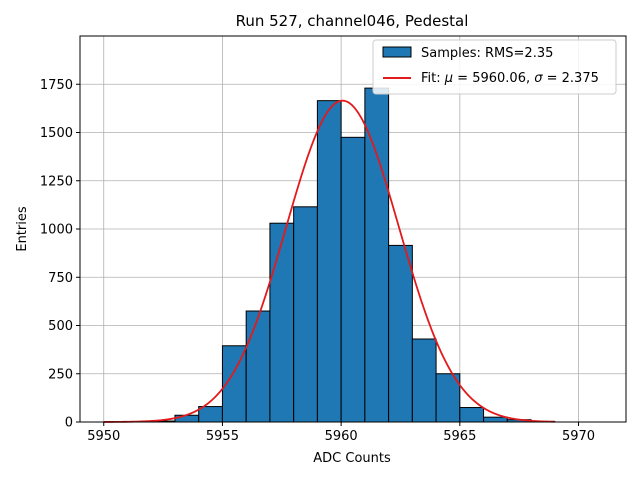  What do you see at coordinates (510, 78) in the screenshot?
I see `legend-label-fit: Fit: μ = 5960.06, σ = 2.375` at bounding box center [510, 78].